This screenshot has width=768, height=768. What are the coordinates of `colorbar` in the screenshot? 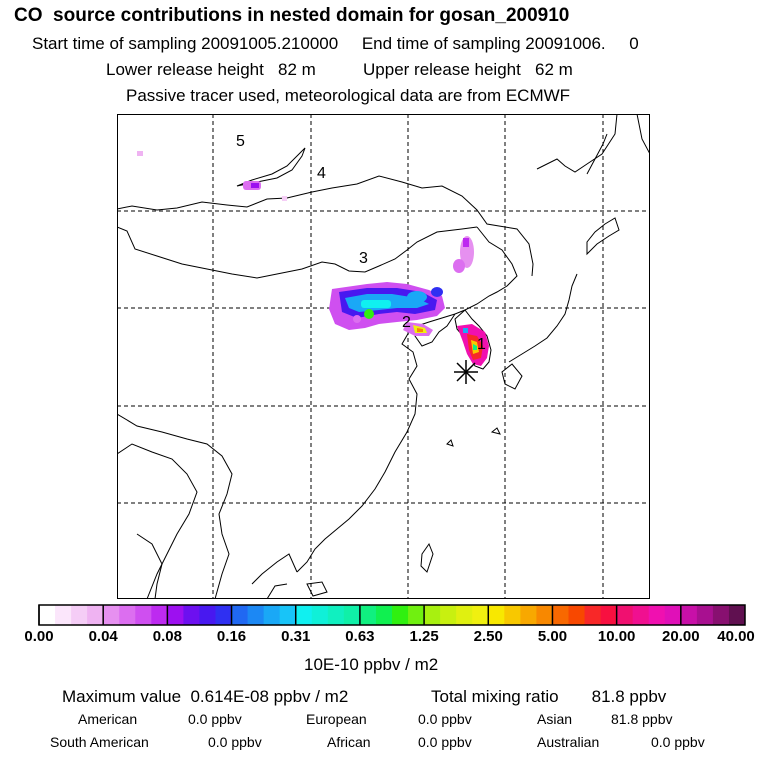 It's located at (392, 615).